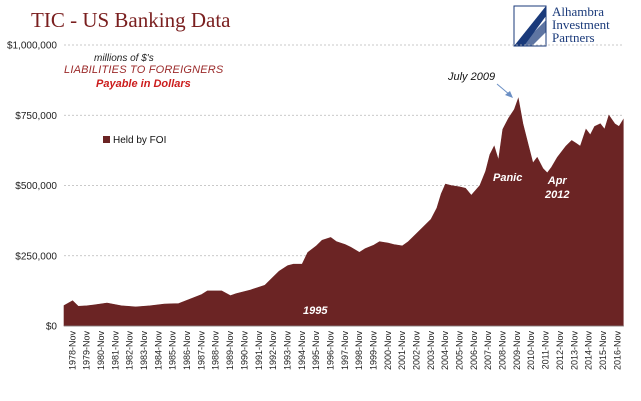 Image resolution: width=641 pixels, height=401 pixels. What do you see at coordinates (460, 351) in the screenshot?
I see `x-tick-label: 2005-Nov` at bounding box center [460, 351].